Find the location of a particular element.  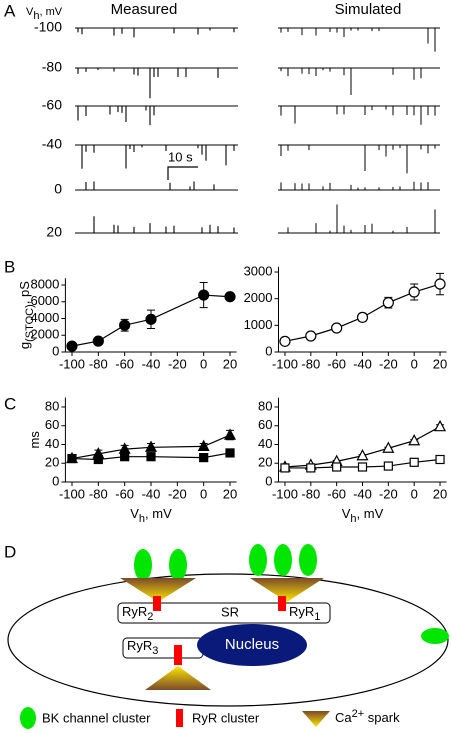

panel-label: B is located at coordinates (9, 266).